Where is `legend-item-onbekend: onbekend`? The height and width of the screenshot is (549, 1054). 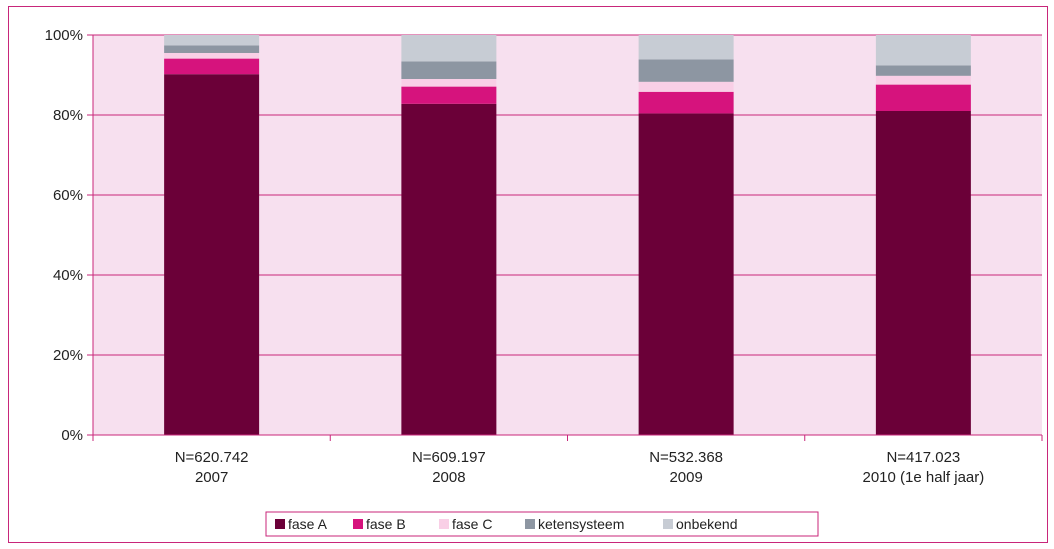 legend-item-onbekend: onbekend is located at coordinates (700, 524).